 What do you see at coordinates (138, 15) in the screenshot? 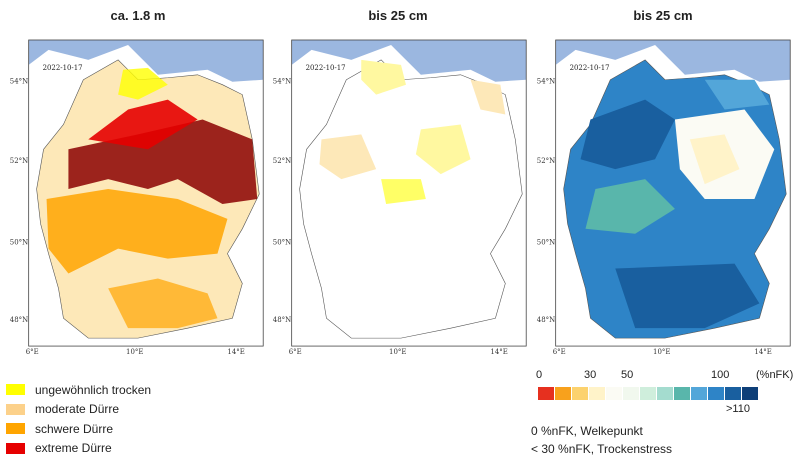
I see `panel-title-1: ca. 1.8 m` at bounding box center [138, 15].